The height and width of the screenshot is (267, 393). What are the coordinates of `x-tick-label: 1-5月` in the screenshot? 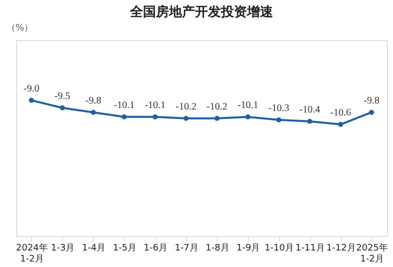 It's located at (124, 249).